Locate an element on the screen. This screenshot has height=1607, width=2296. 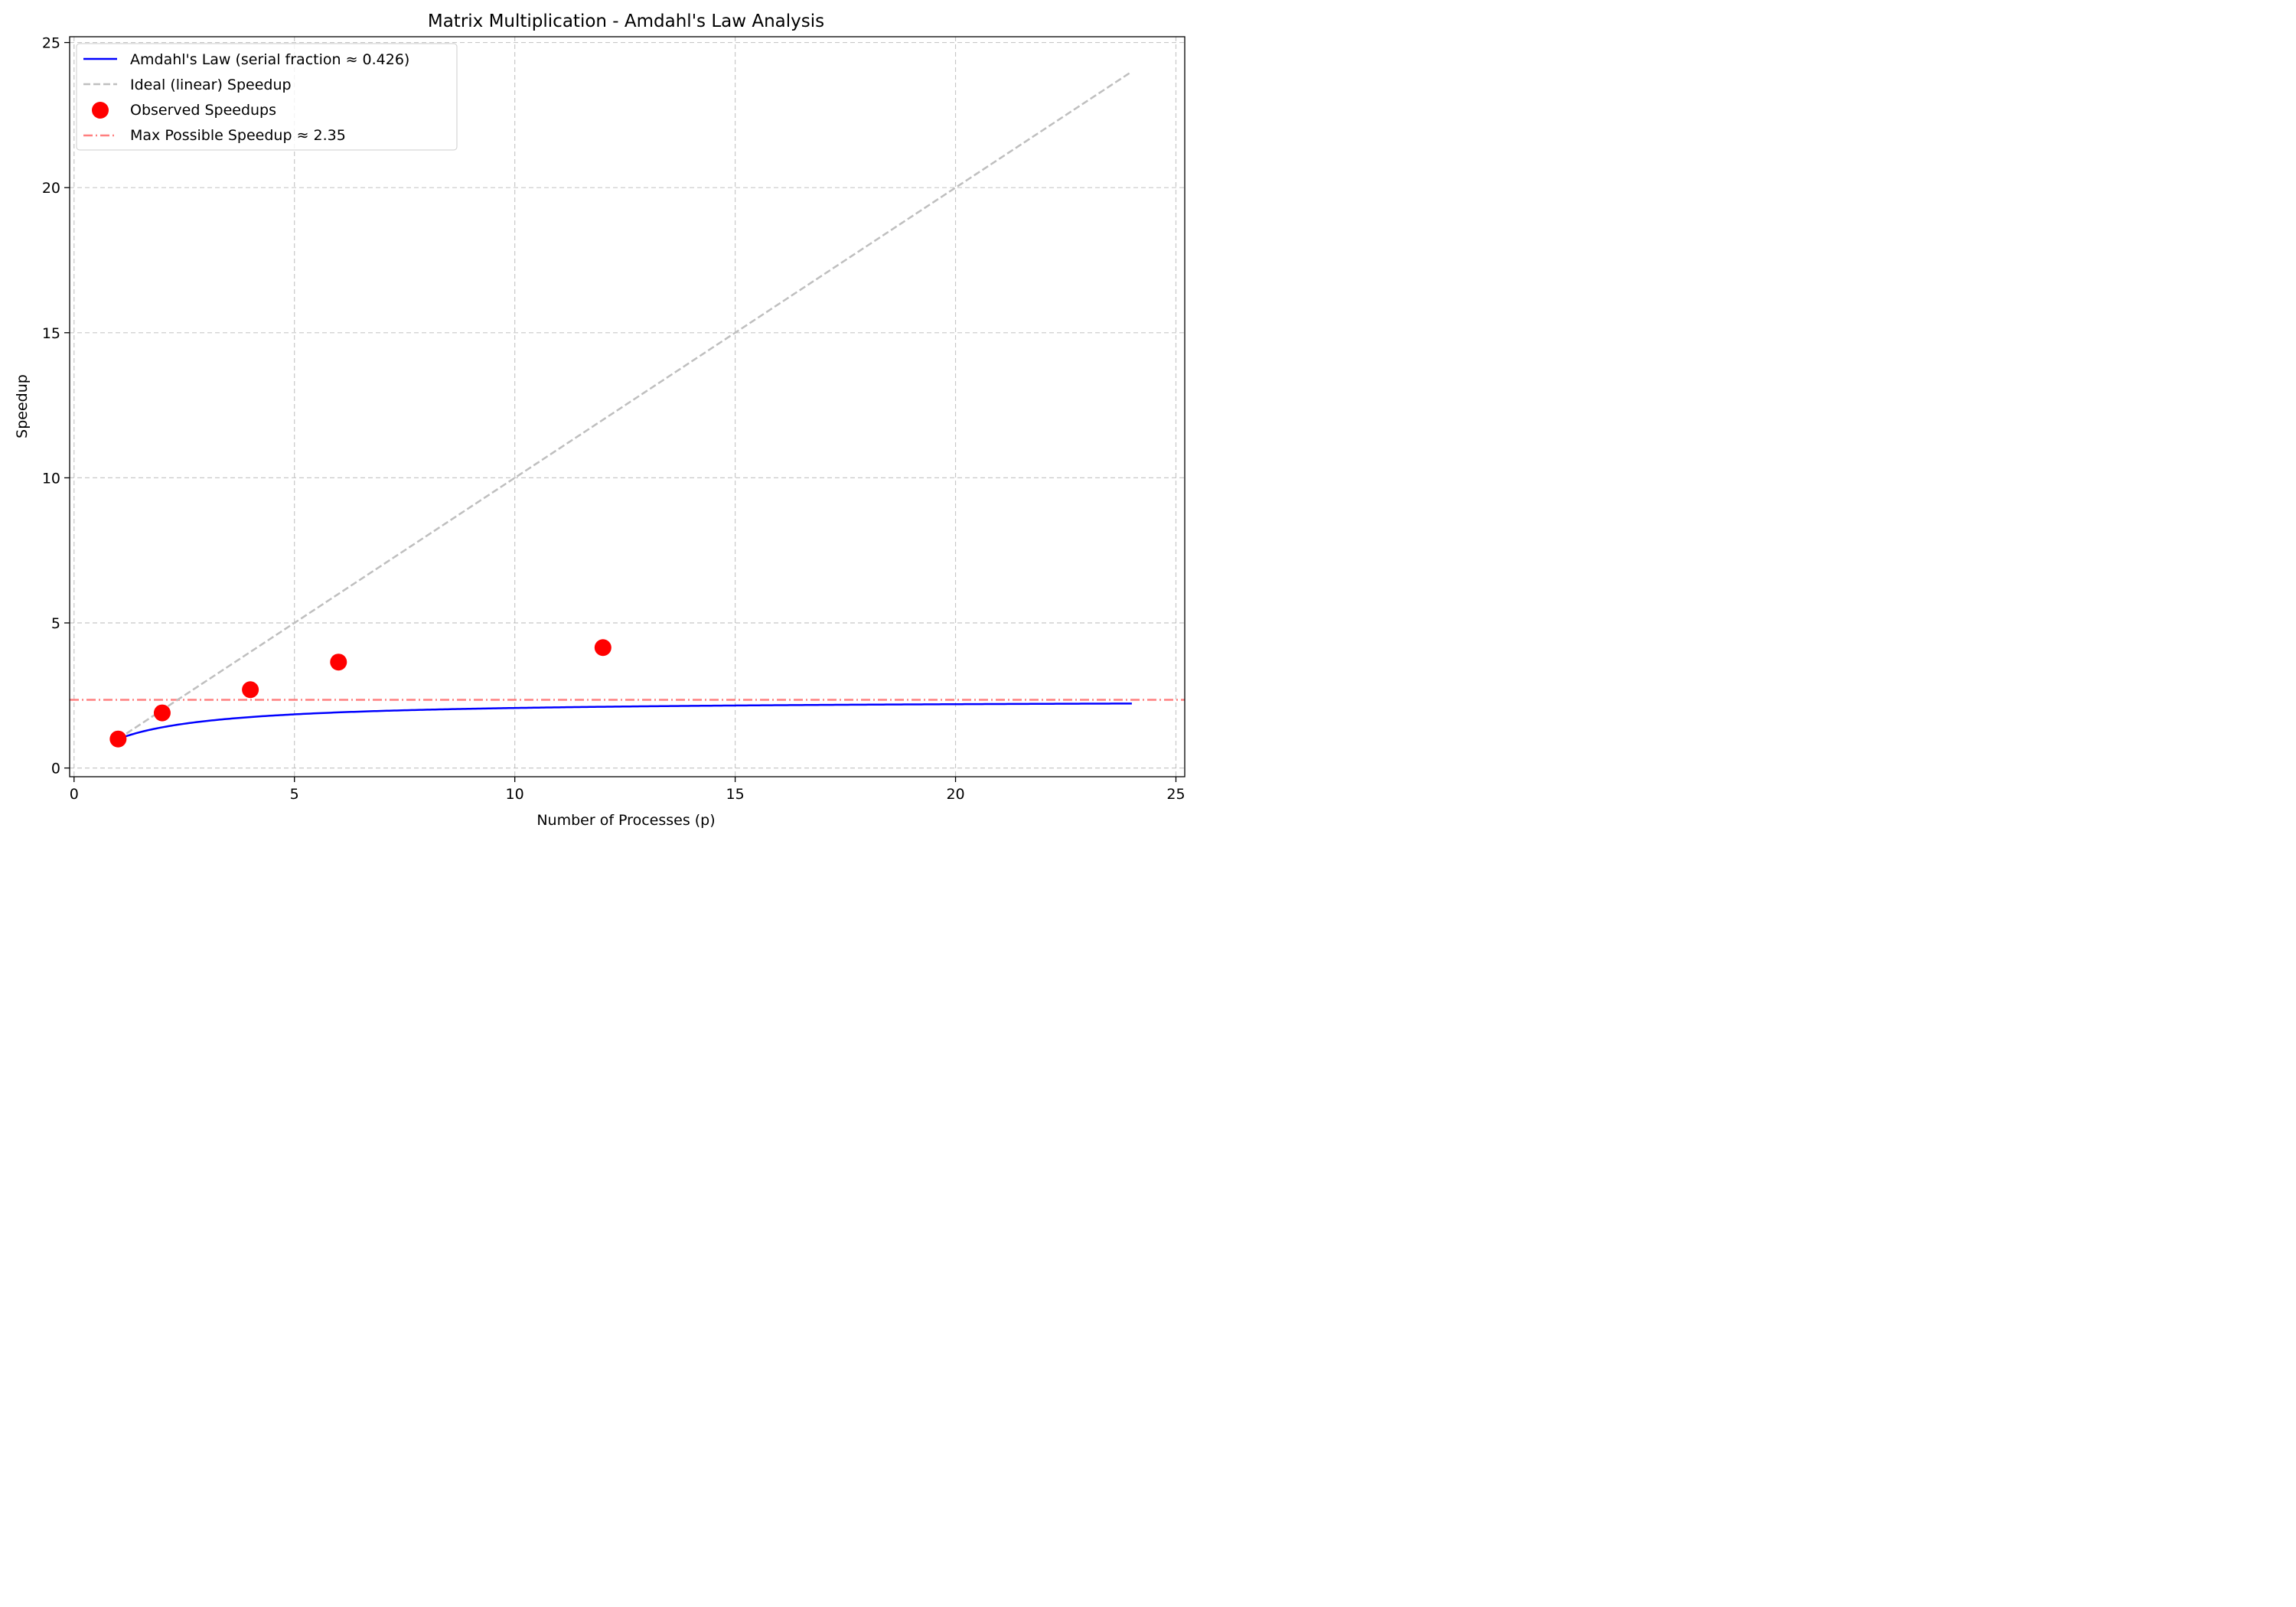
legend-box is located at coordinates (267, 97).